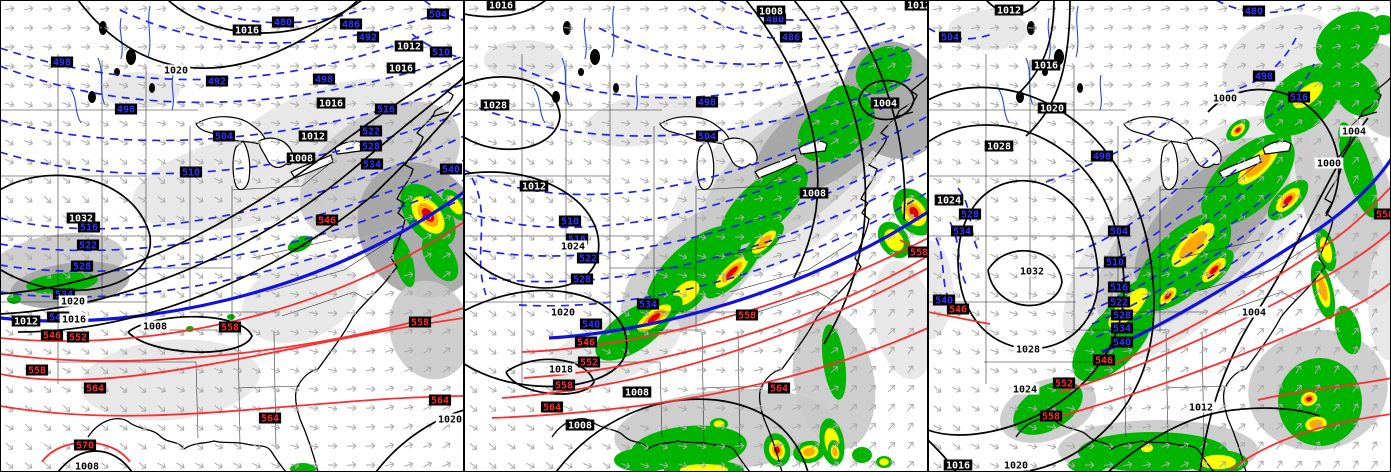  Describe the element at coordinates (580, 425) in the screenshot. I see `contour-label: 1008` at that location.